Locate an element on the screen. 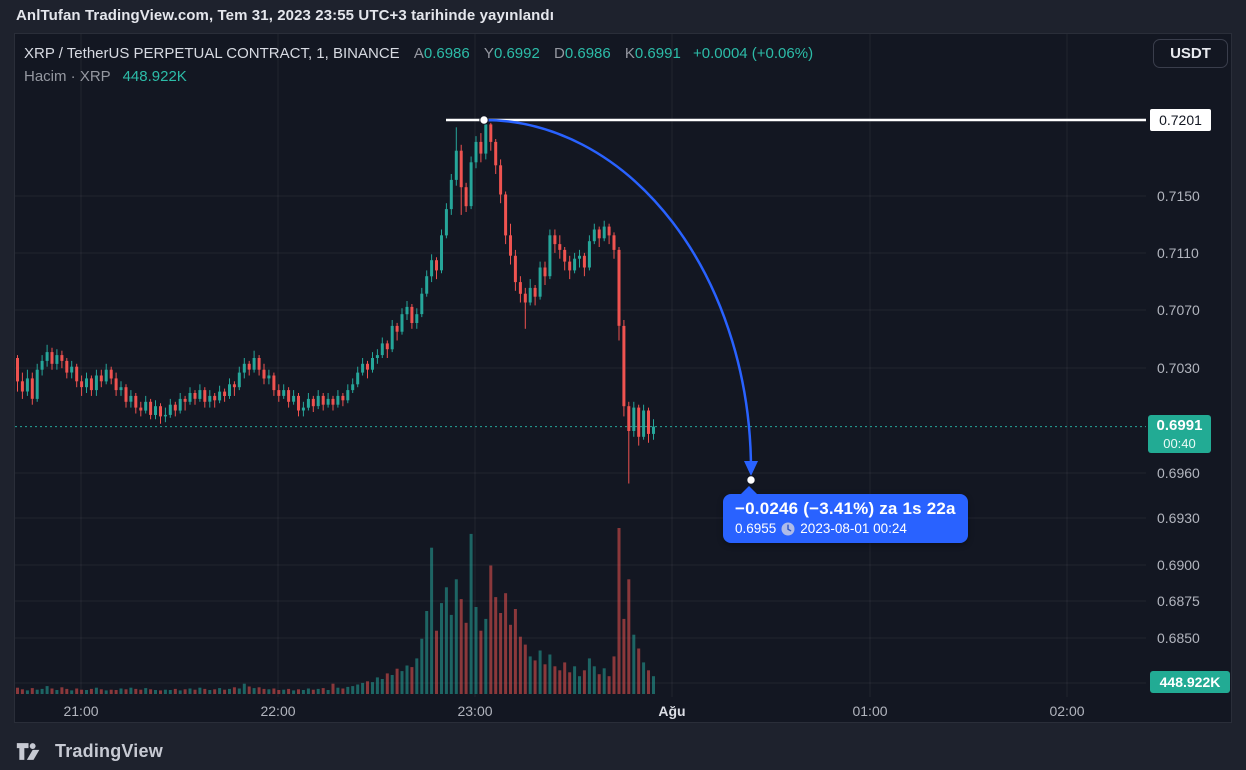  open-value: A0.6986 is located at coordinates (441, 53).